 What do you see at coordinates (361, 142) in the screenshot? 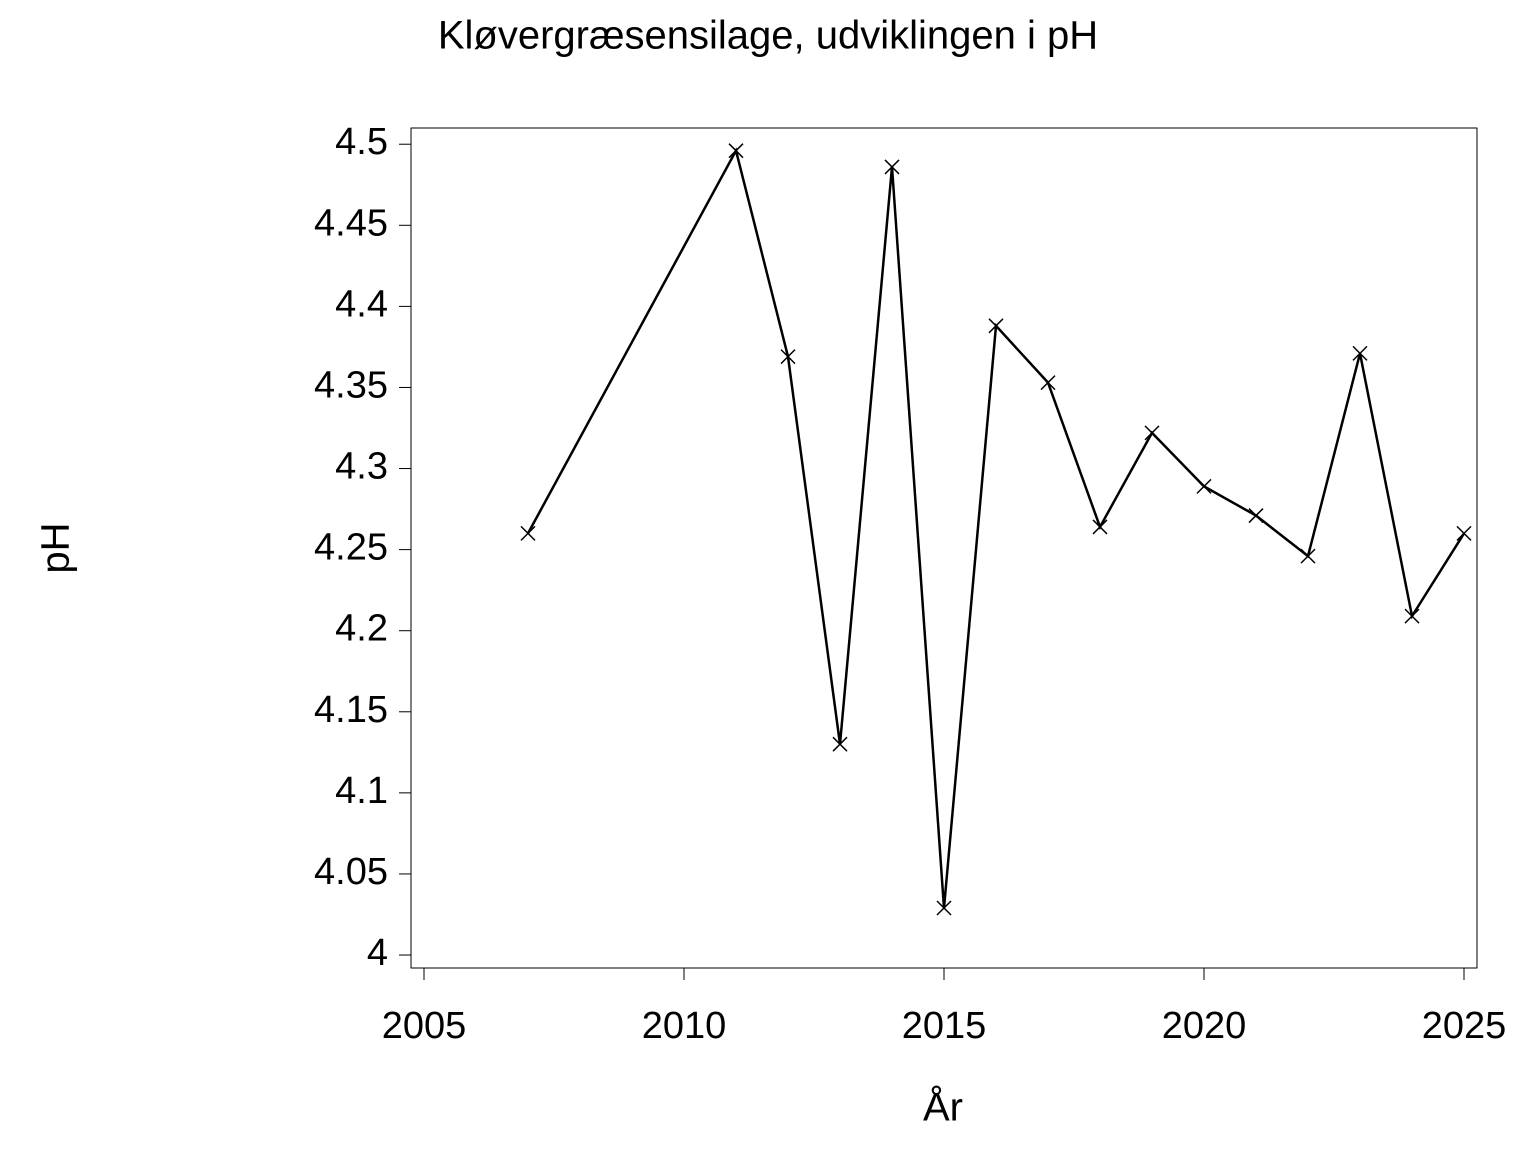
I see `y-tick-label: 4.5` at bounding box center [361, 142].